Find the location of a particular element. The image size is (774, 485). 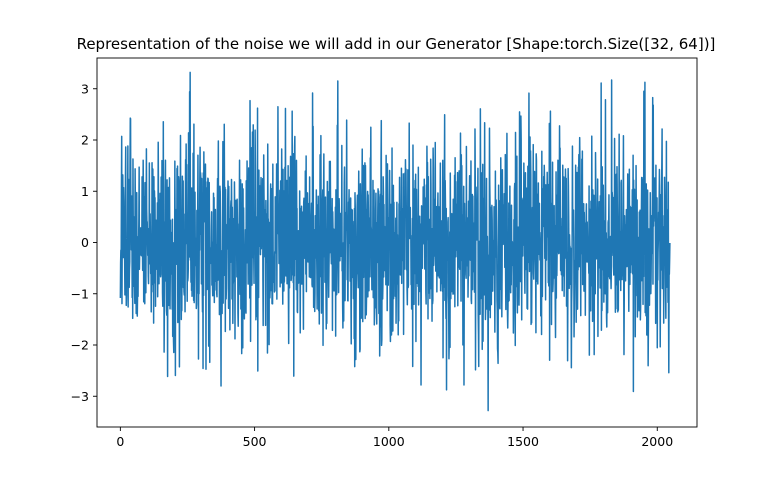

x-tick-label: 500 is located at coordinates (255, 441).